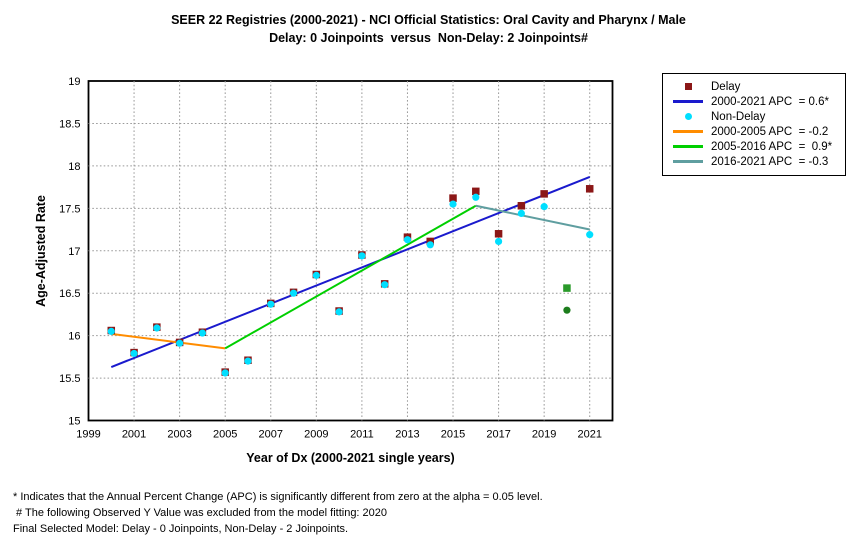 The image size is (857, 554). Describe the element at coordinates (271, 435) in the screenshot. I see `x-tick-2007: 2007` at that location.